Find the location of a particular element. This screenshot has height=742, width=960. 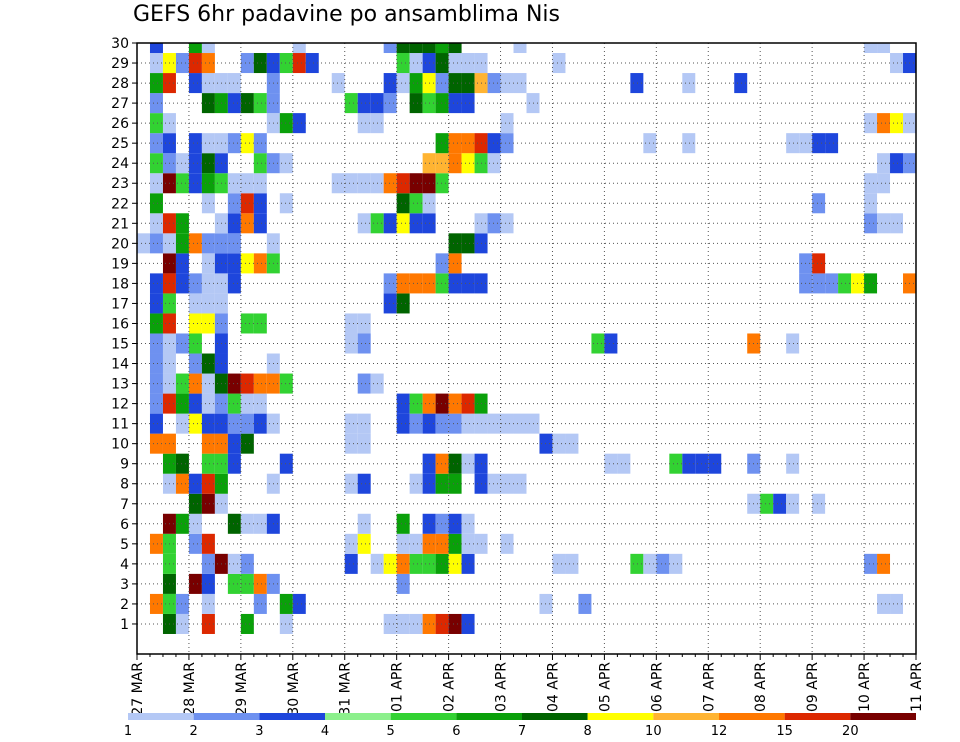

y-tick-label: 23 is located at coordinates (120, 184).